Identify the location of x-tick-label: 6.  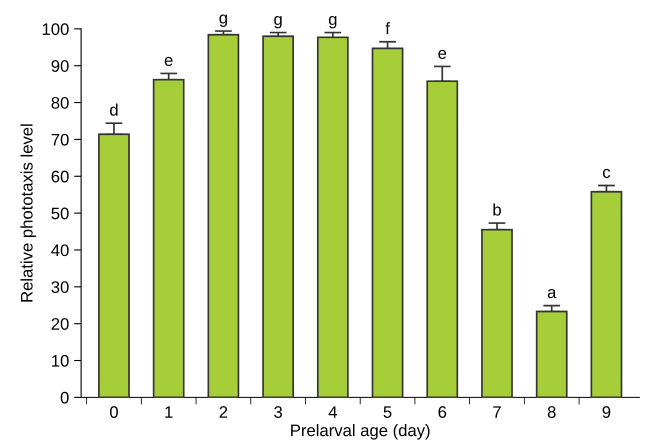
(442, 412).